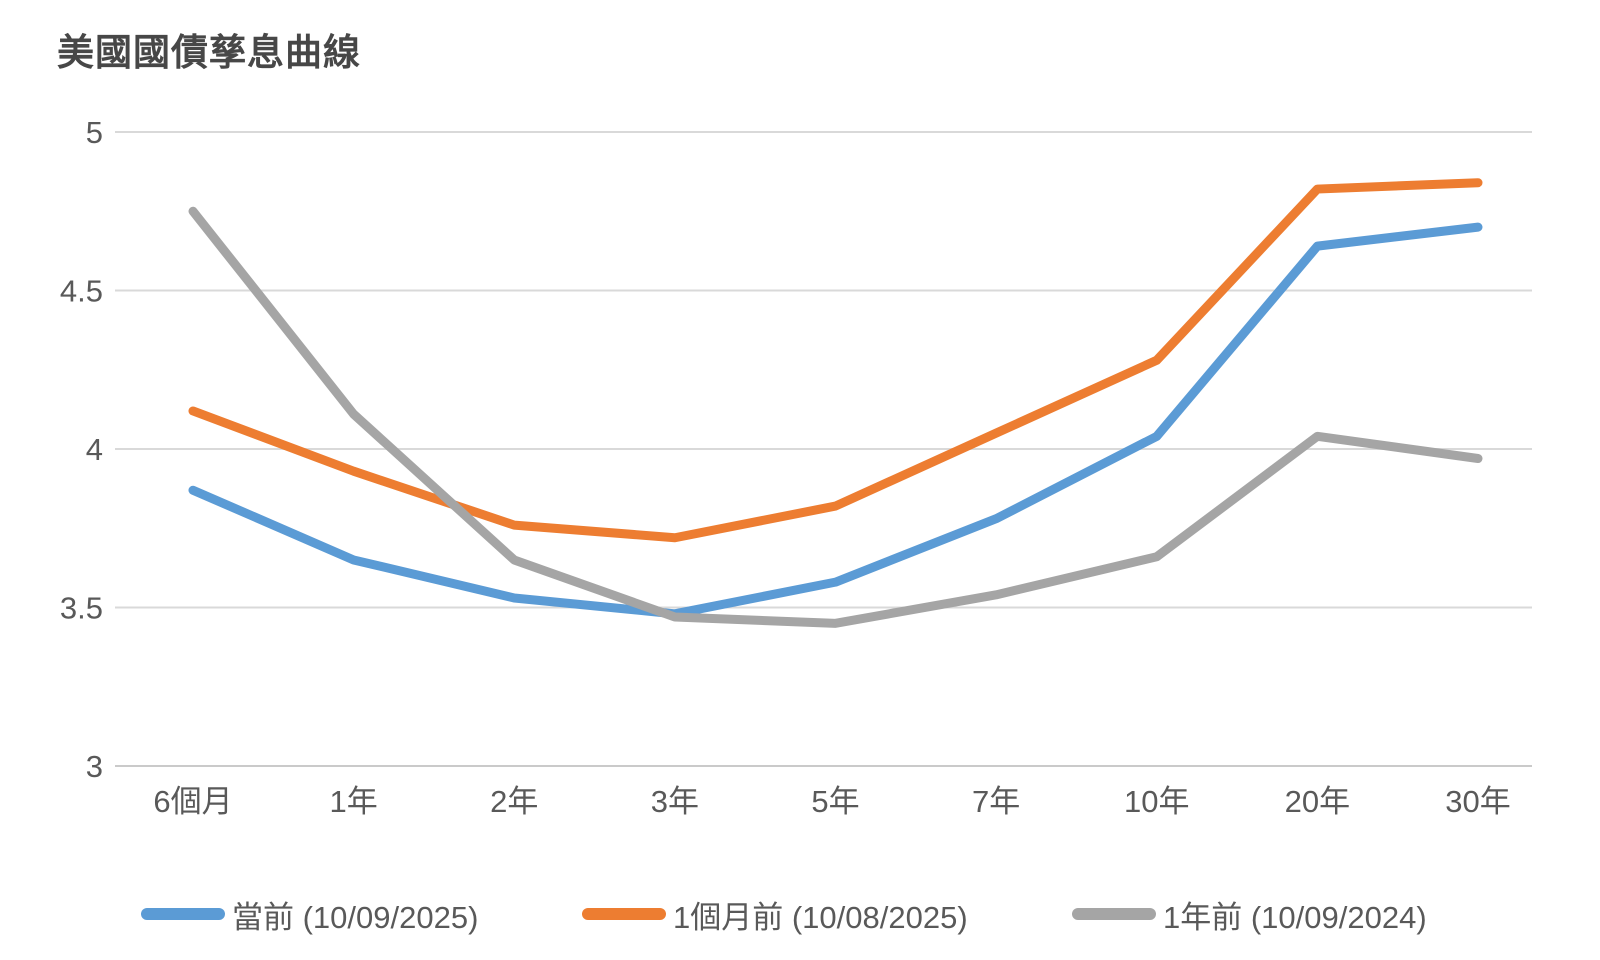  What do you see at coordinates (192, 801) in the screenshot?
I see `x-axis-tick-label: 6個月` at bounding box center [192, 801].